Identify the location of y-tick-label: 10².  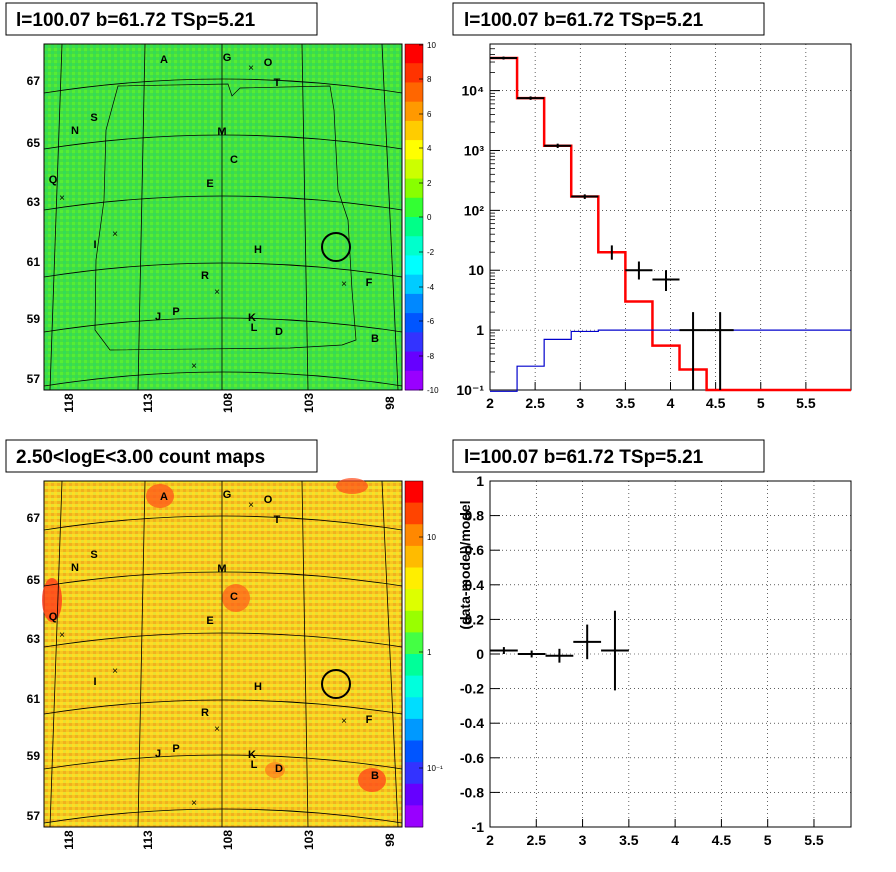
(474, 210).